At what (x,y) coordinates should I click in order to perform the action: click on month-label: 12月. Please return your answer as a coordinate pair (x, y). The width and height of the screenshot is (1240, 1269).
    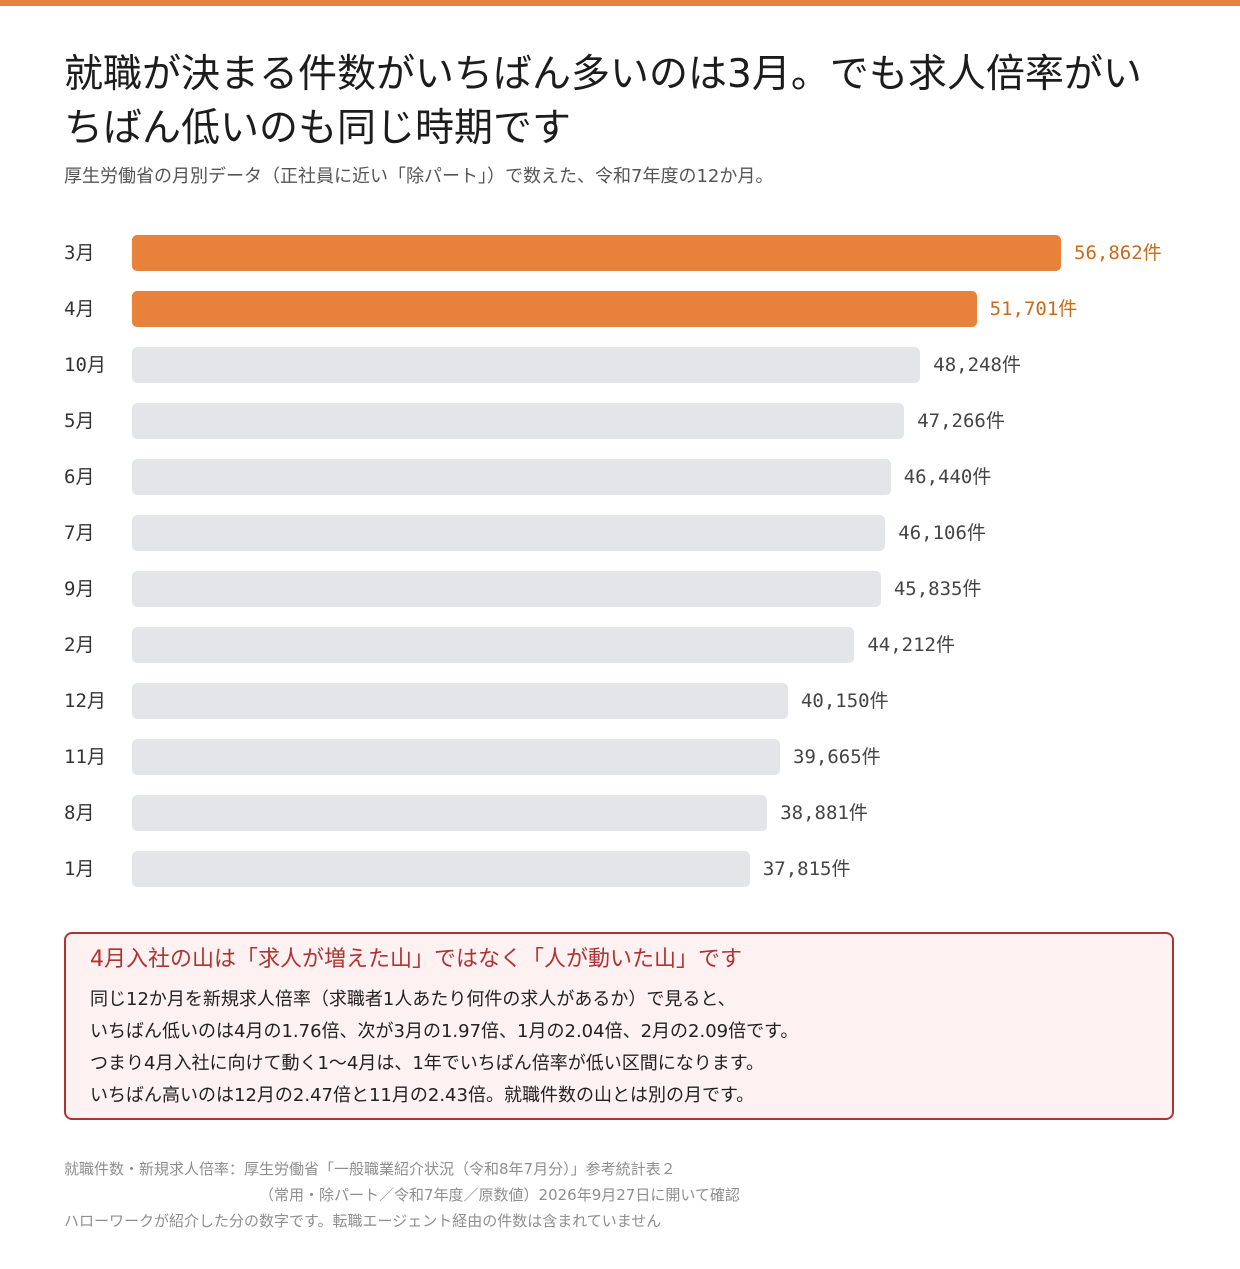
    Looking at the image, I should click on (85, 701).